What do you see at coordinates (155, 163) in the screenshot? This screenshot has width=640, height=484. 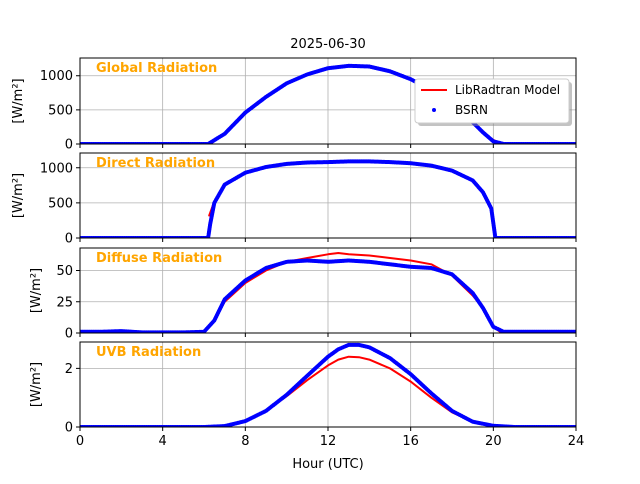 I see `panel-label: Direct Radiation` at bounding box center [155, 163].